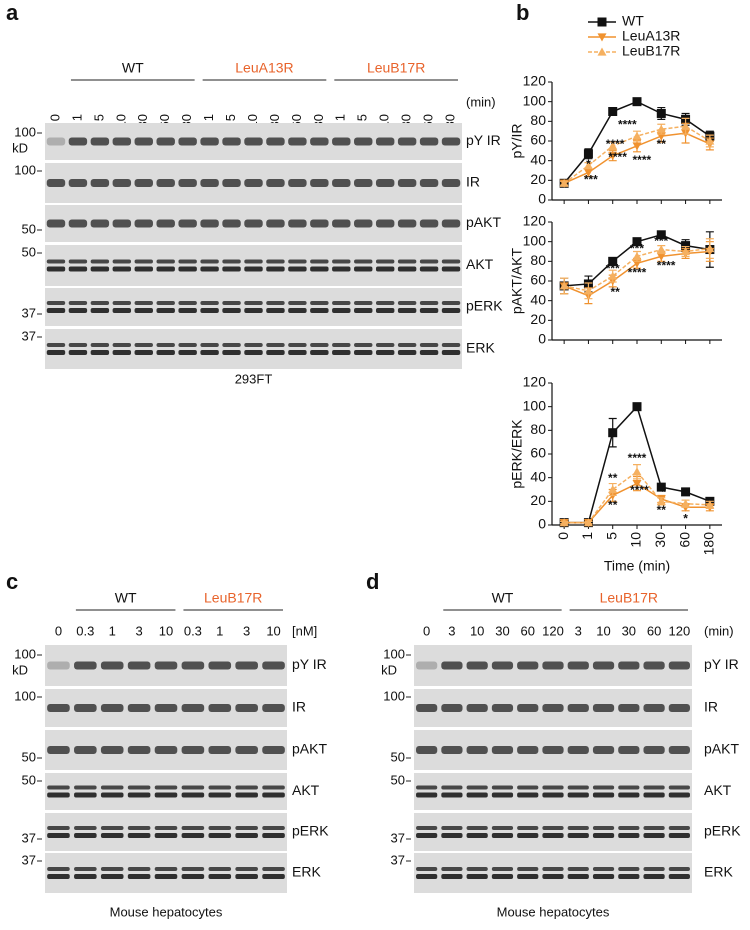 This screenshot has width=750, height=930. Describe the element at coordinates (661, 241) in the screenshot. I see `significance-label: ***` at that location.